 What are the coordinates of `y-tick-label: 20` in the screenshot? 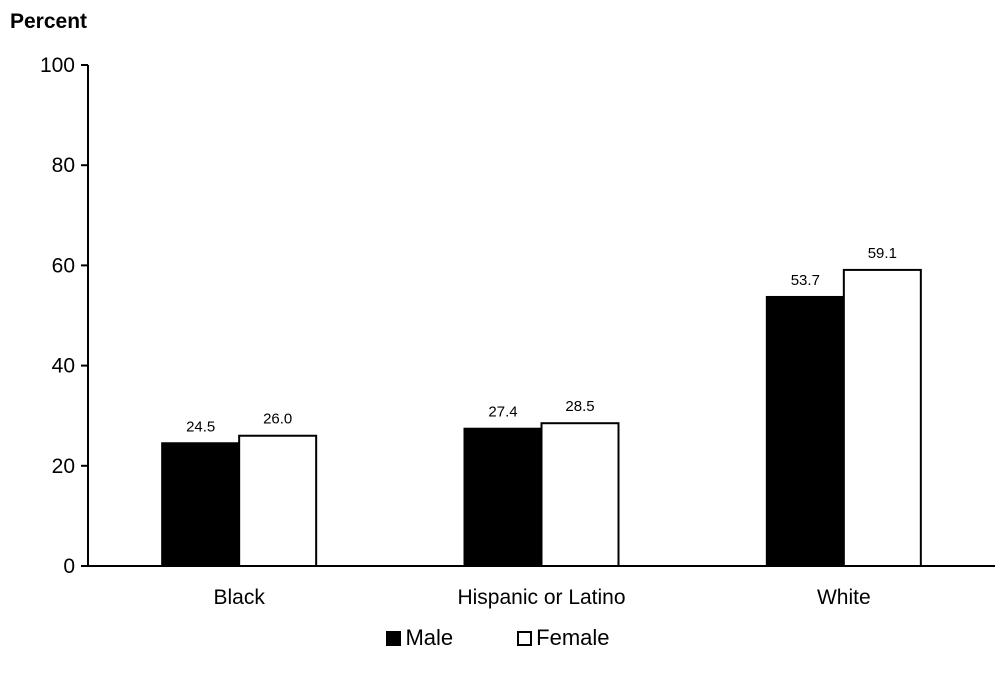 It's located at (63, 466).